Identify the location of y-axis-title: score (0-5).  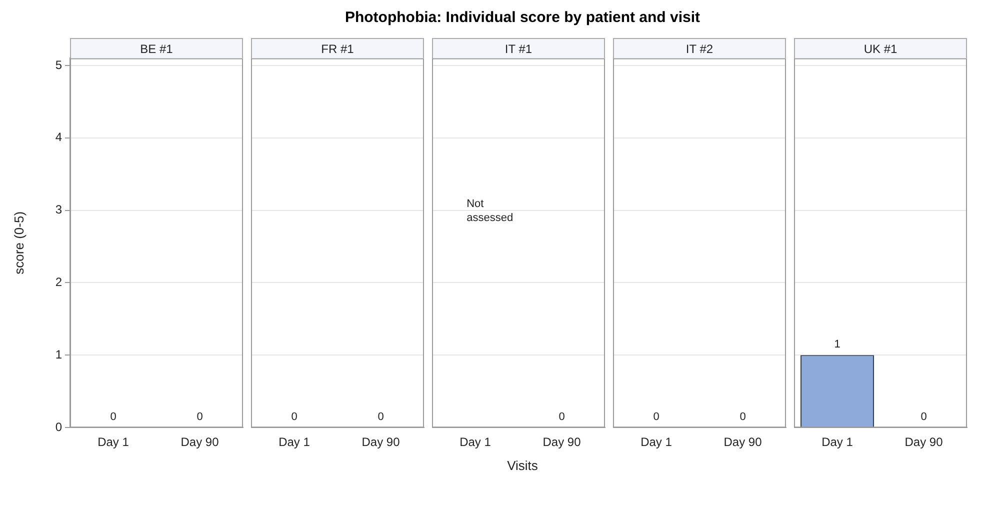
(18, 242).